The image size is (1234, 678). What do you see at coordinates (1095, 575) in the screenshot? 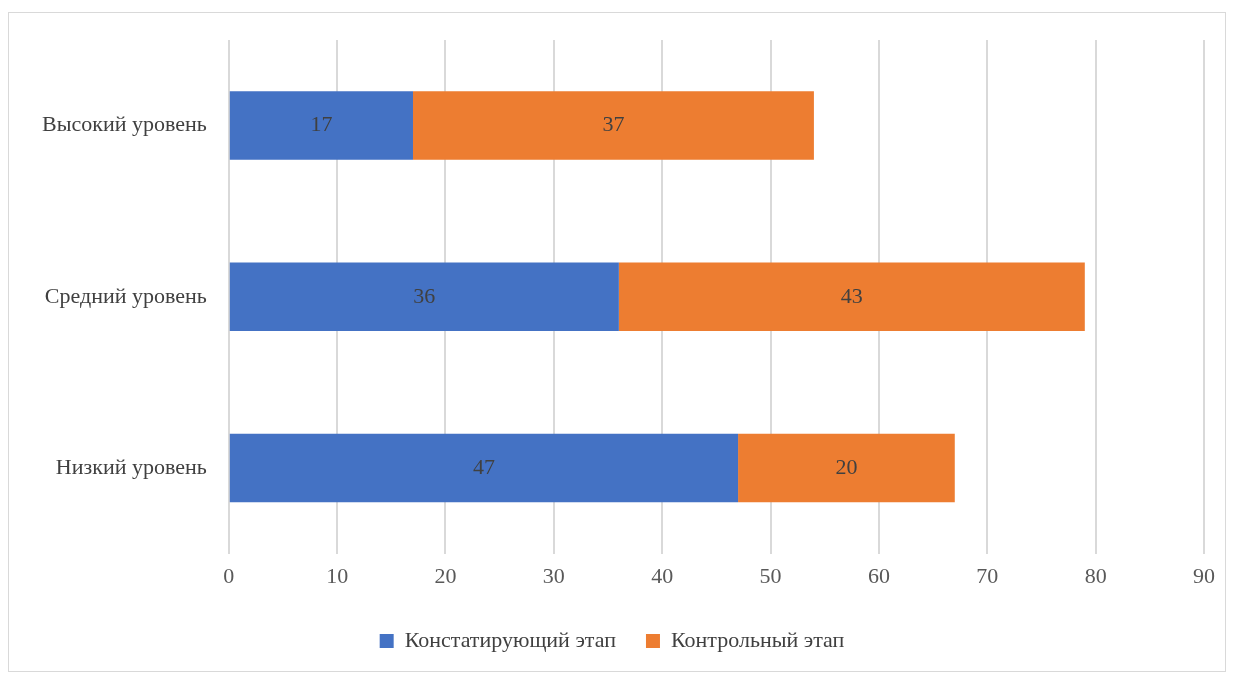
I see `x-tick-label: 80` at bounding box center [1095, 575].